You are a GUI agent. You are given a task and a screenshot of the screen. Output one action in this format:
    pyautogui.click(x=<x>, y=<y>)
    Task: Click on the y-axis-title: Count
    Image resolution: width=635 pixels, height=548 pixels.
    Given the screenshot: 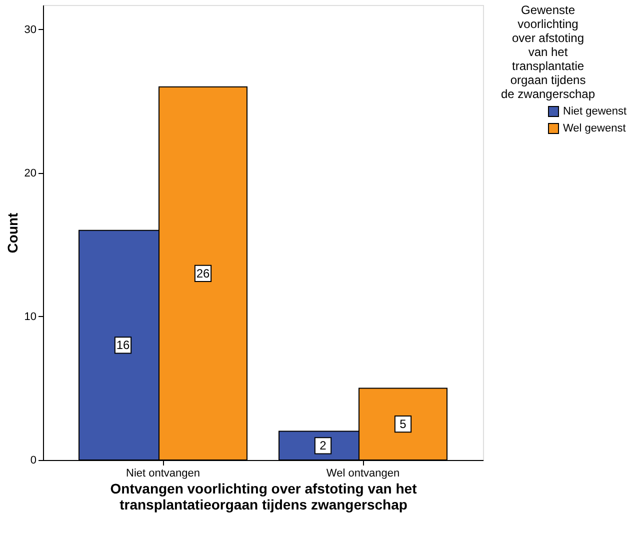 What is the action you would take?
    pyautogui.click(x=12, y=233)
    